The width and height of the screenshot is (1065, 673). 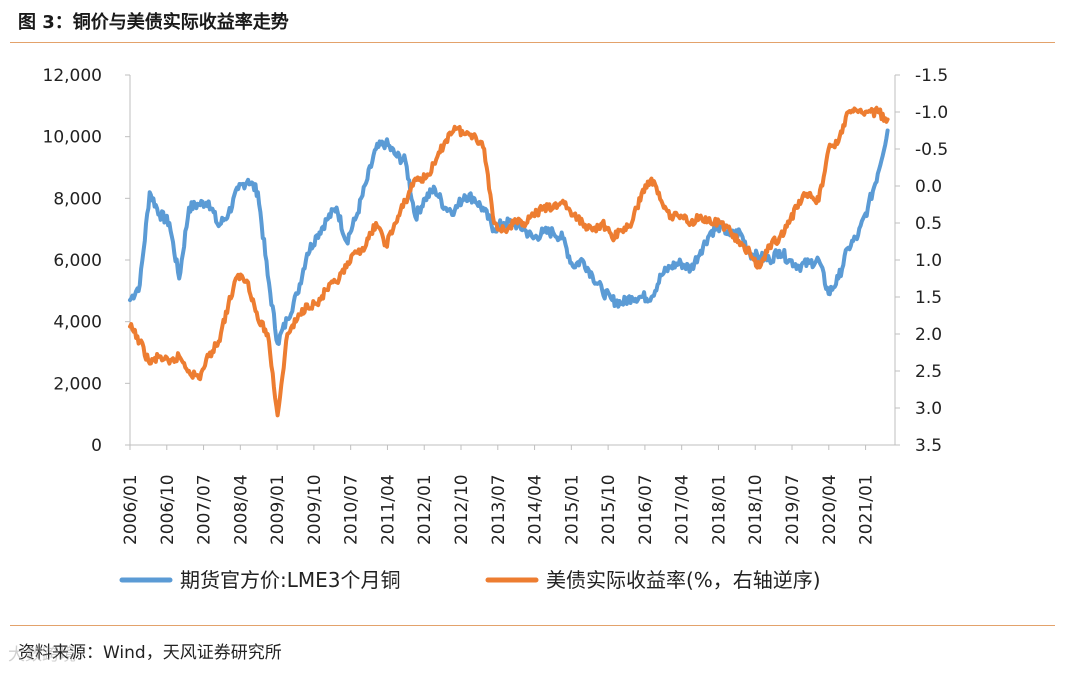 What do you see at coordinates (830, 509) in the screenshot?
I see `x-tick-label: 2020/04` at bounding box center [830, 509].